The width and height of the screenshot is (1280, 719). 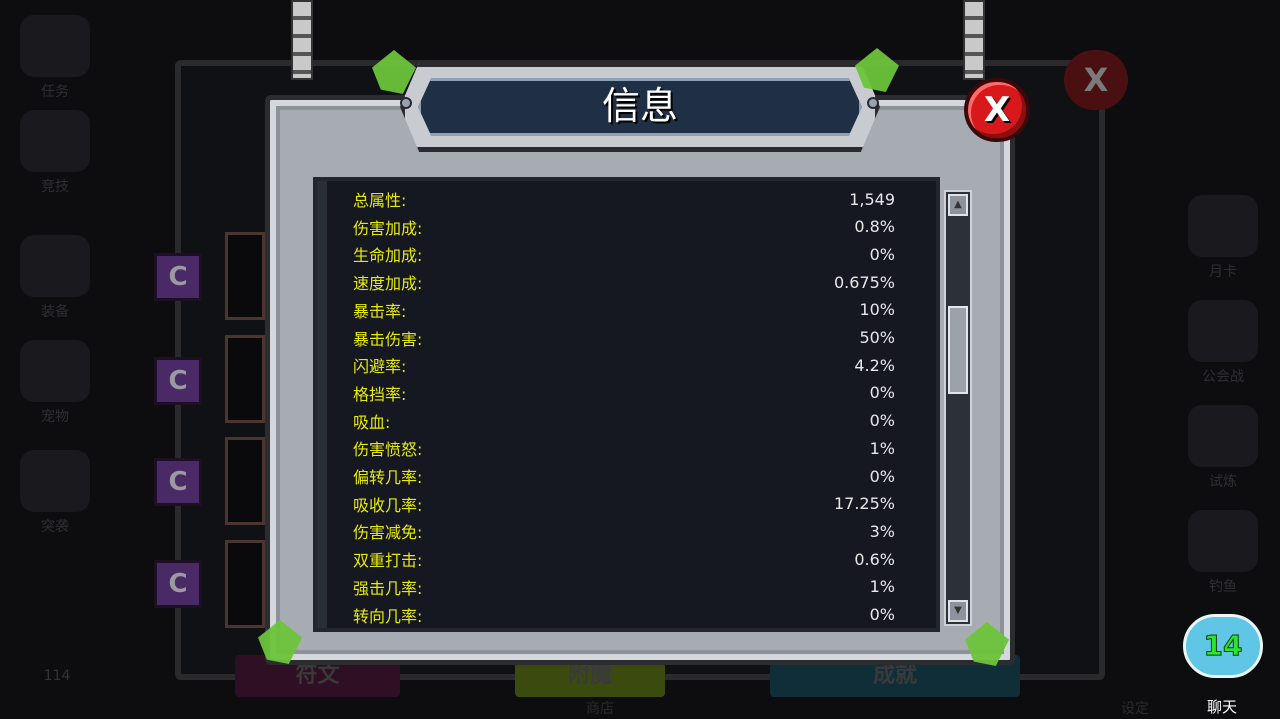 What do you see at coordinates (388, 450) in the screenshot?
I see `stat-label: 伤害愤怒:` at bounding box center [388, 450].